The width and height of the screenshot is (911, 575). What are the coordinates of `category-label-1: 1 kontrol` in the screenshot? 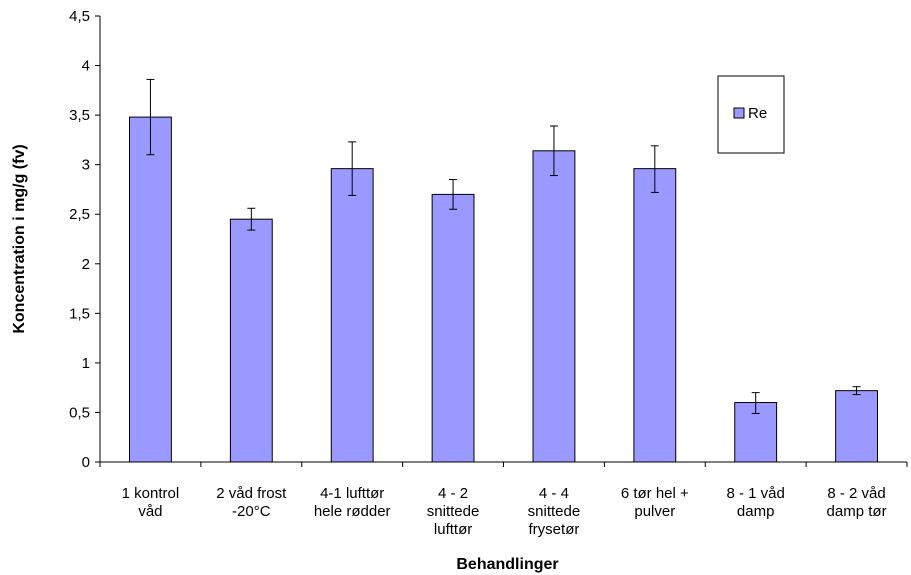 It's located at (151, 493).